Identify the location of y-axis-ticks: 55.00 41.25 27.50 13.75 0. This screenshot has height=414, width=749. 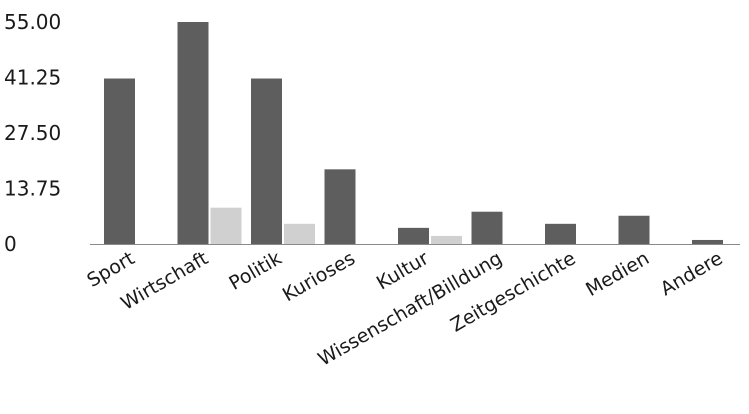
(32, 133).